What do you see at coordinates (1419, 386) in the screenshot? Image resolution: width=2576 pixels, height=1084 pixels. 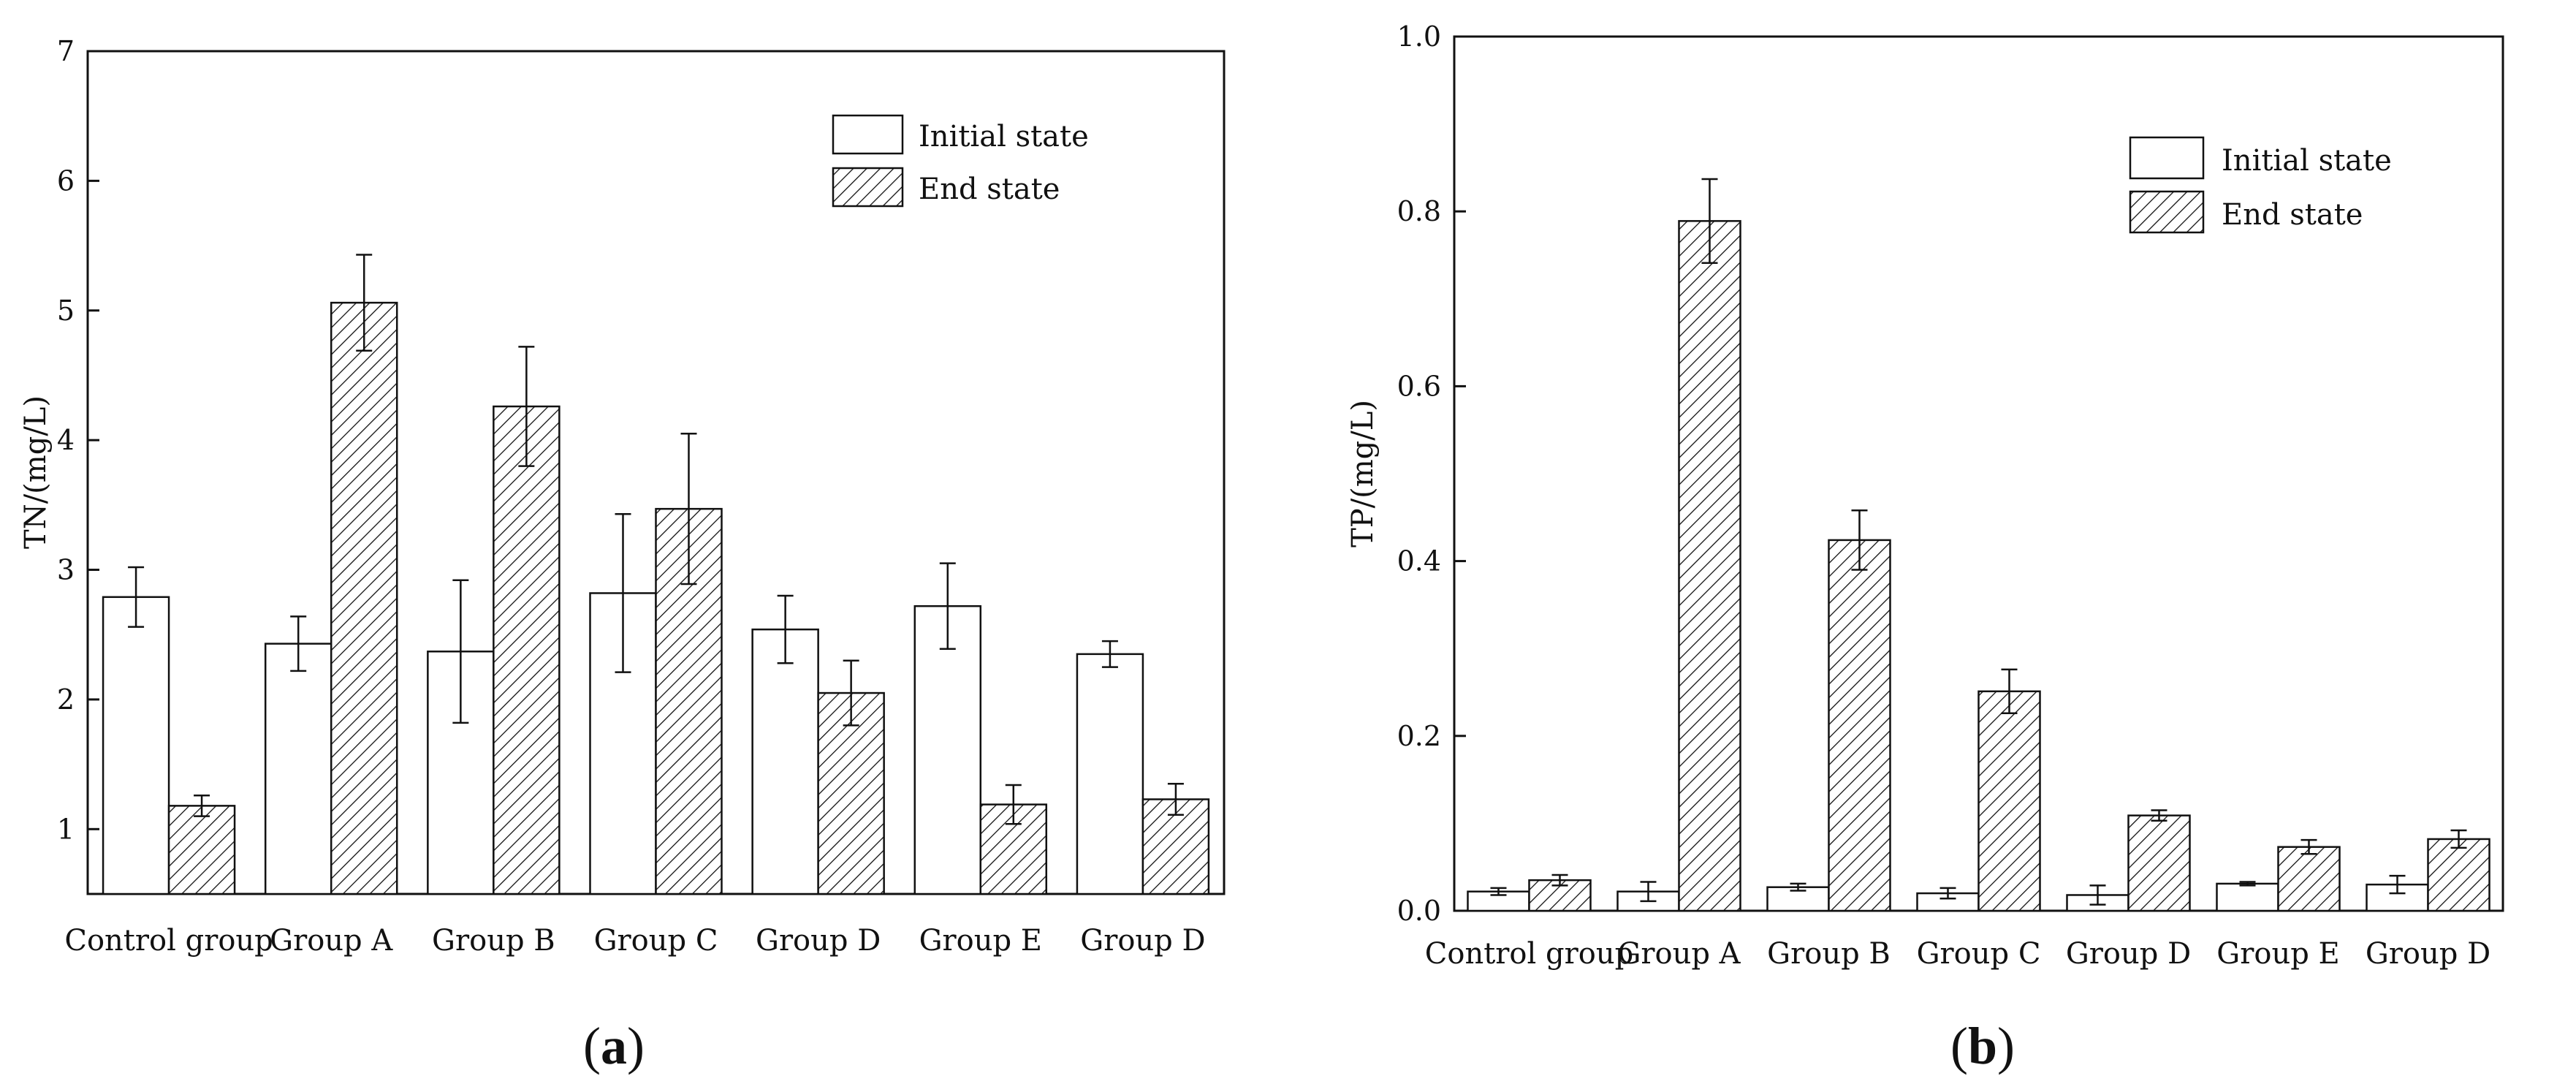 I see `y-tick-label: 0.6` at bounding box center [1419, 386].